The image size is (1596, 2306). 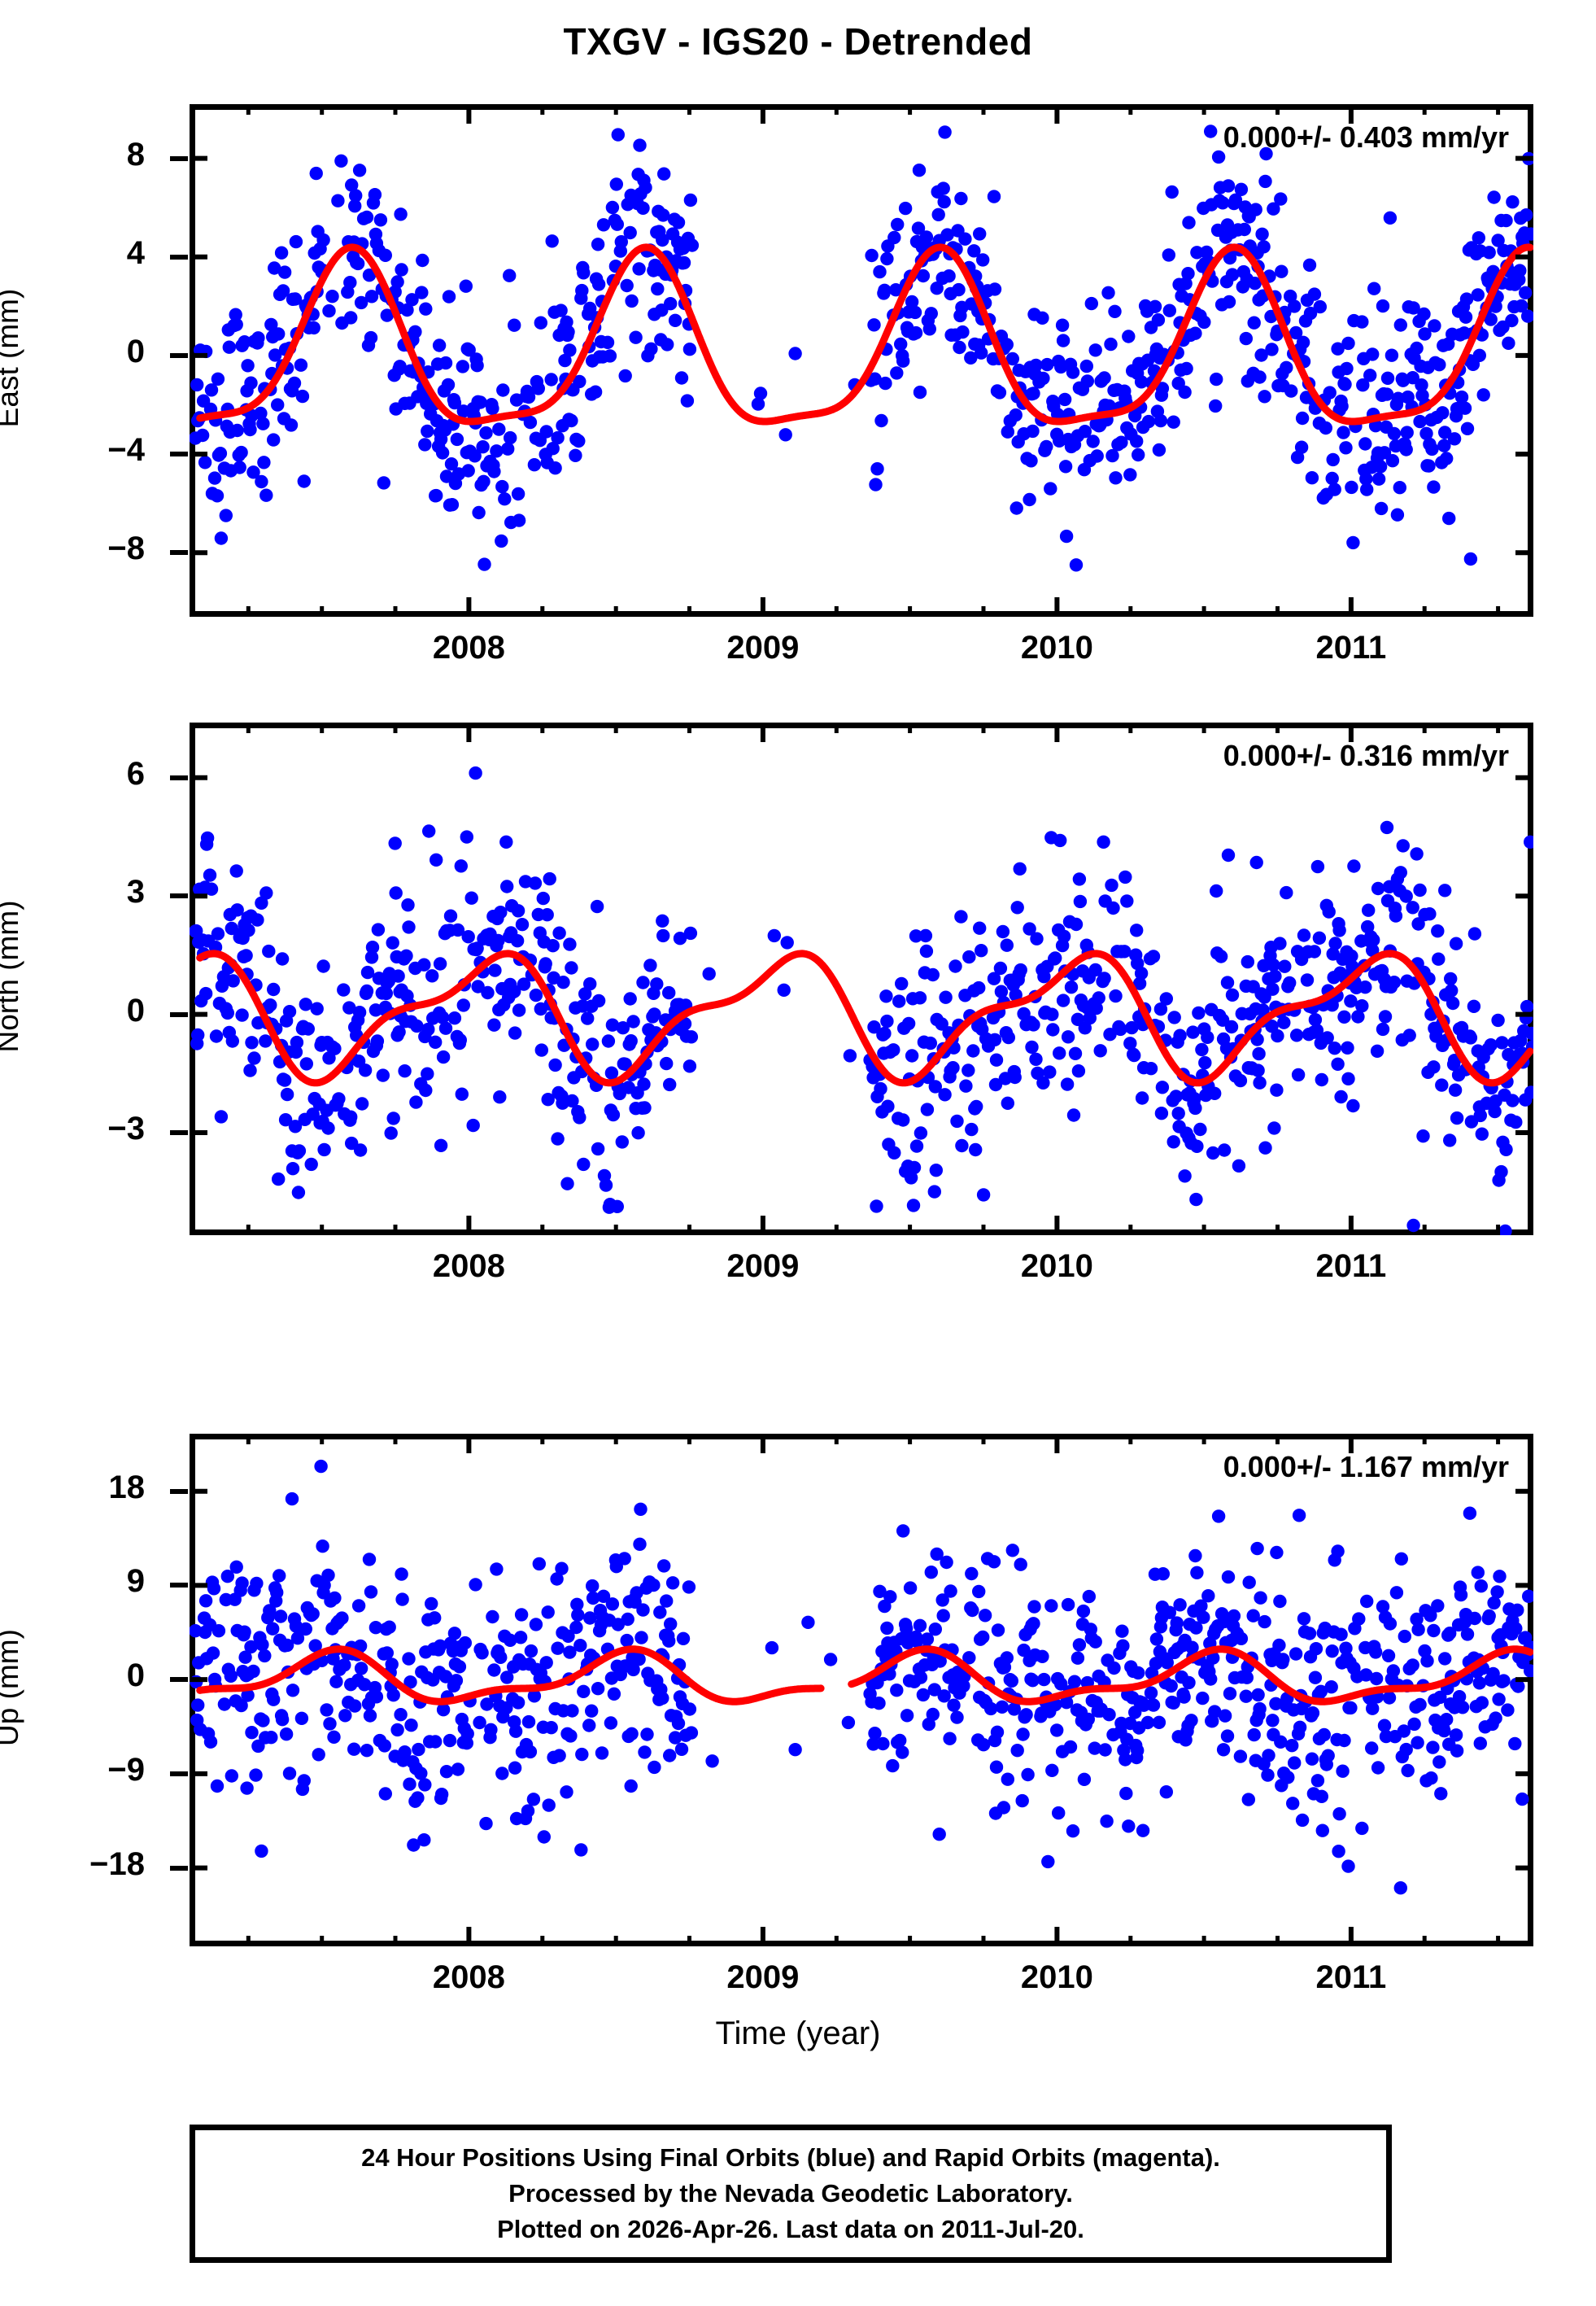 What do you see at coordinates (127, 1487) in the screenshot?
I see `up-panel-ytick-label-0: 18` at bounding box center [127, 1487].